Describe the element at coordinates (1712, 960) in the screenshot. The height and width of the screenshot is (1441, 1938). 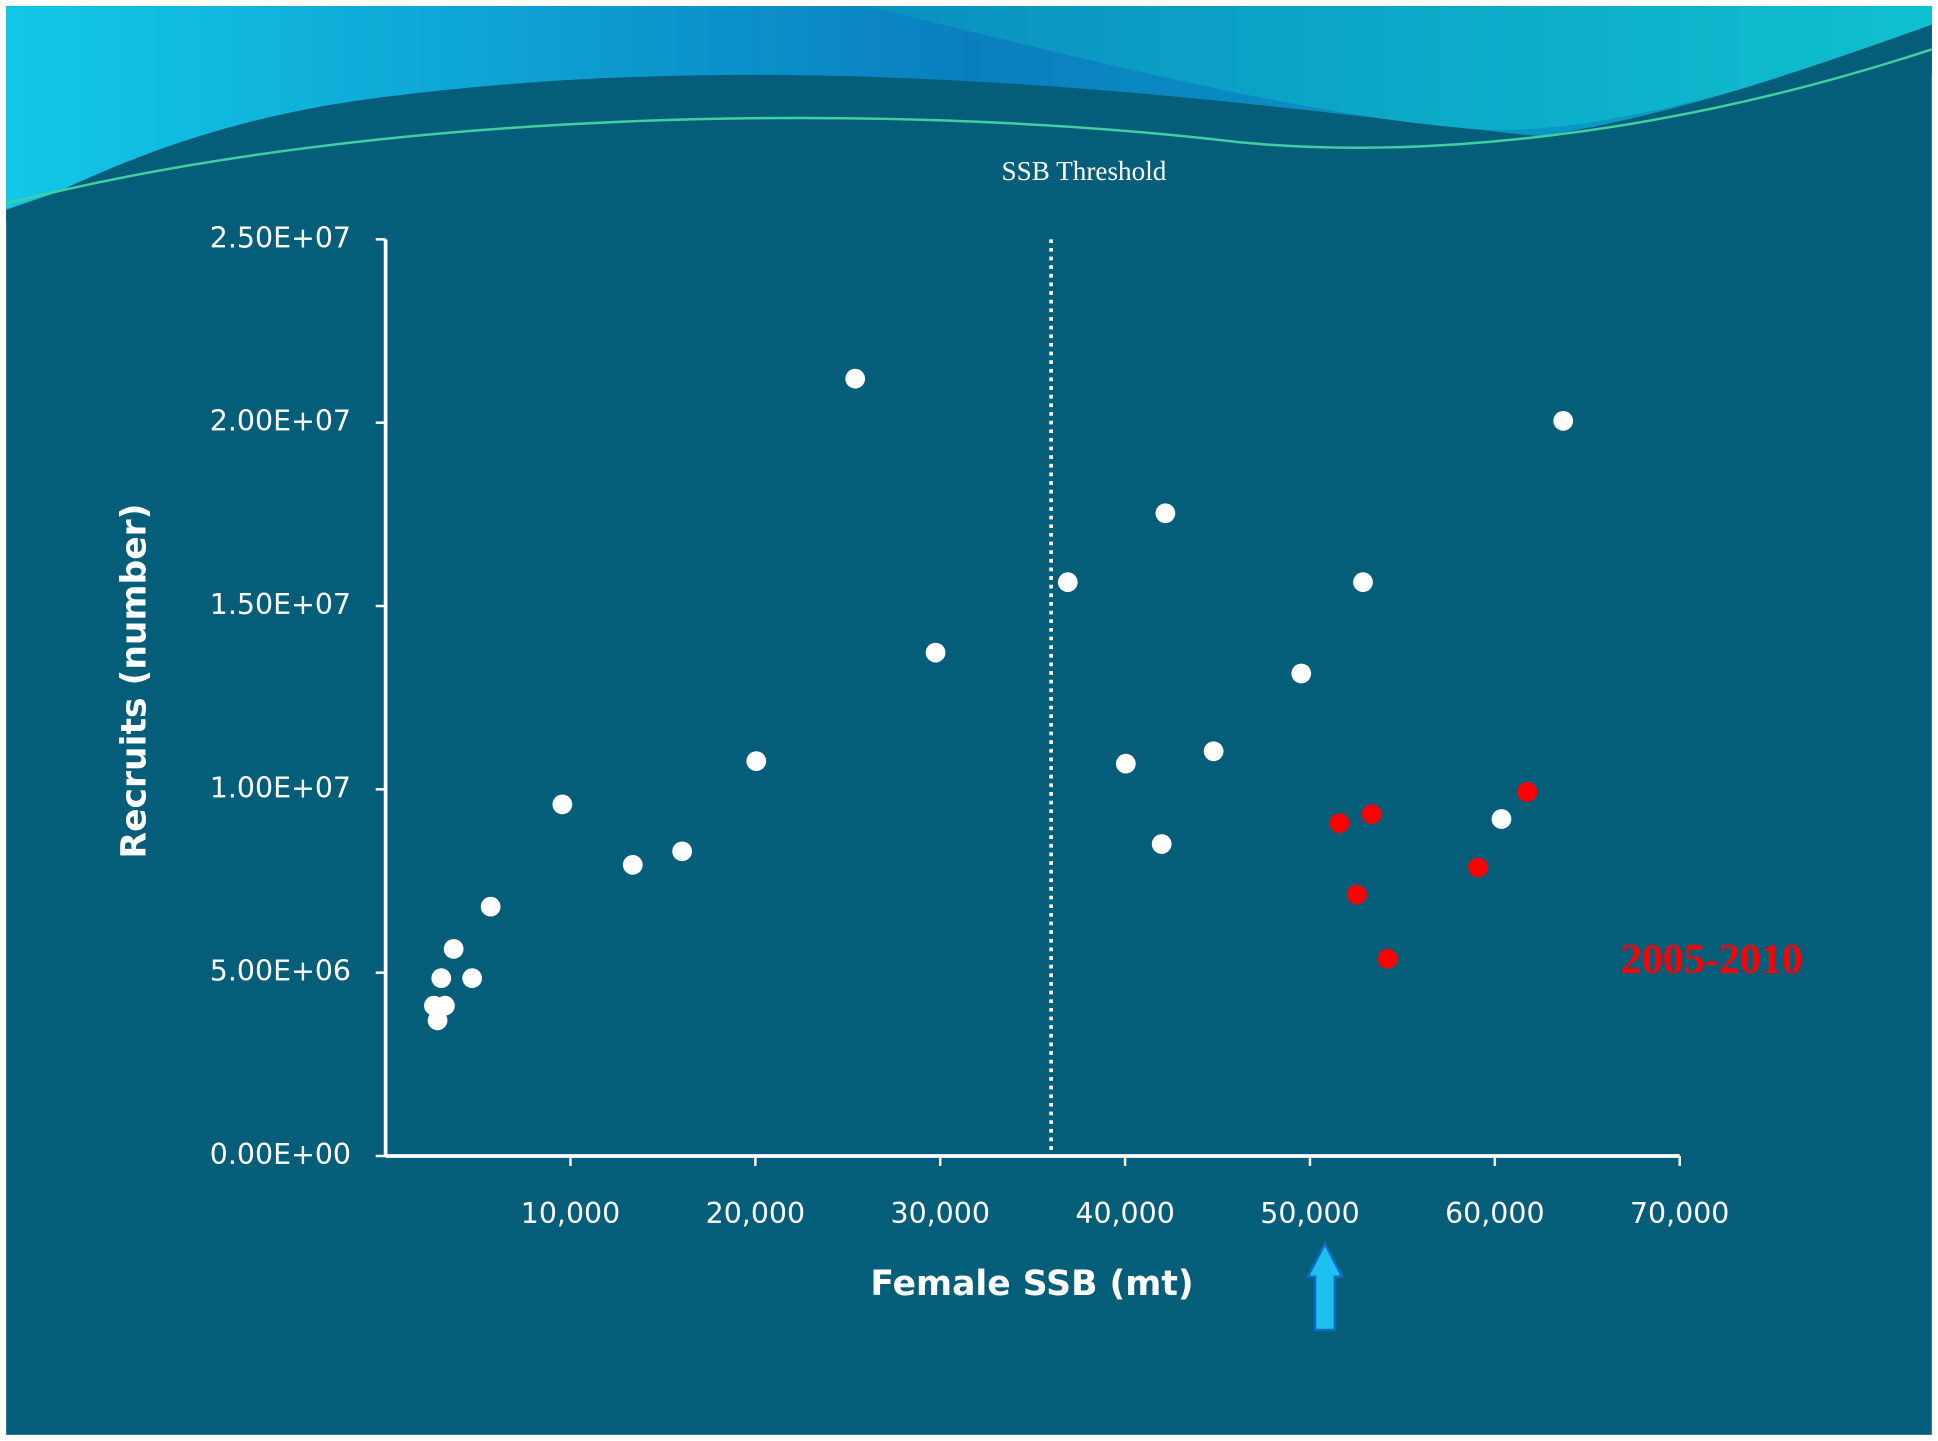
I see `annotation: 2005-2010` at that location.